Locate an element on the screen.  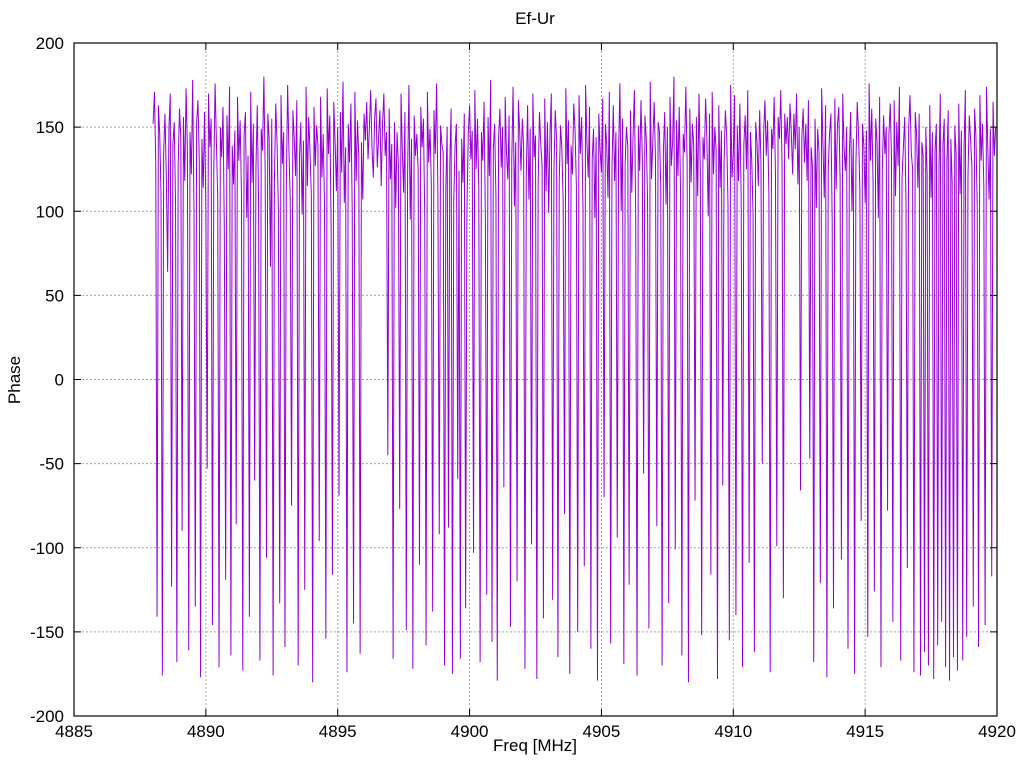
y-tick-label: 0 is located at coordinates (59, 380).